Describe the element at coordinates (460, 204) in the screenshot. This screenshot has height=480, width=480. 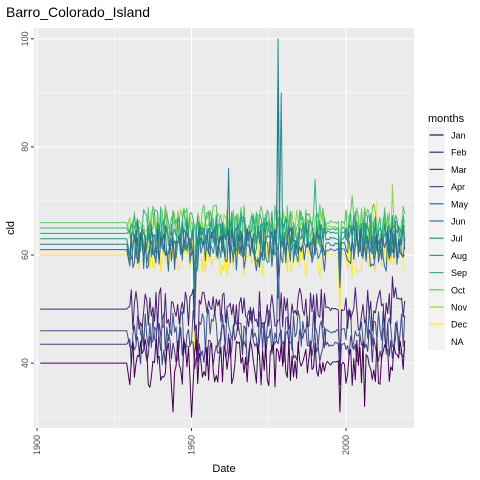
I see `legend-label-may: May` at that location.